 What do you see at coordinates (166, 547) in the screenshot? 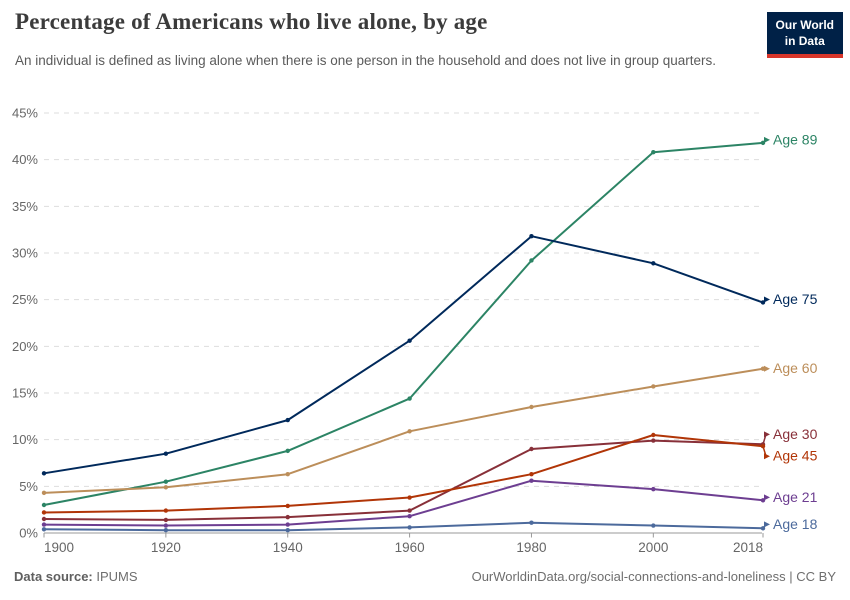
I see `x-axis-tick-label: 1920` at bounding box center [166, 547].